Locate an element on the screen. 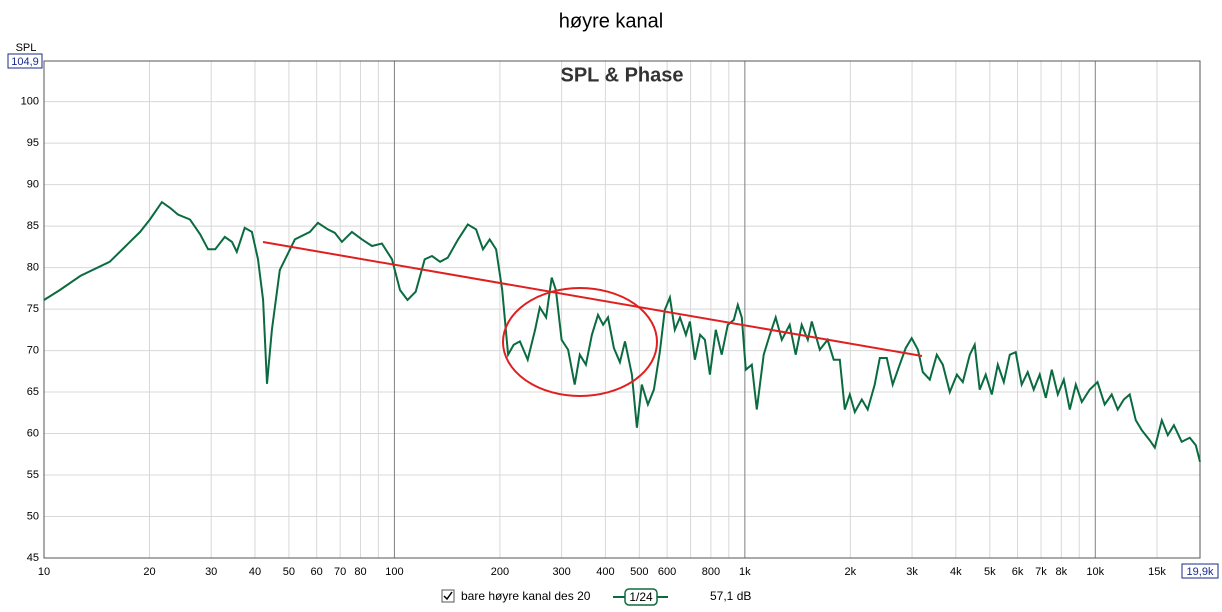  smoothing-label: 1/24 is located at coordinates (641, 597).